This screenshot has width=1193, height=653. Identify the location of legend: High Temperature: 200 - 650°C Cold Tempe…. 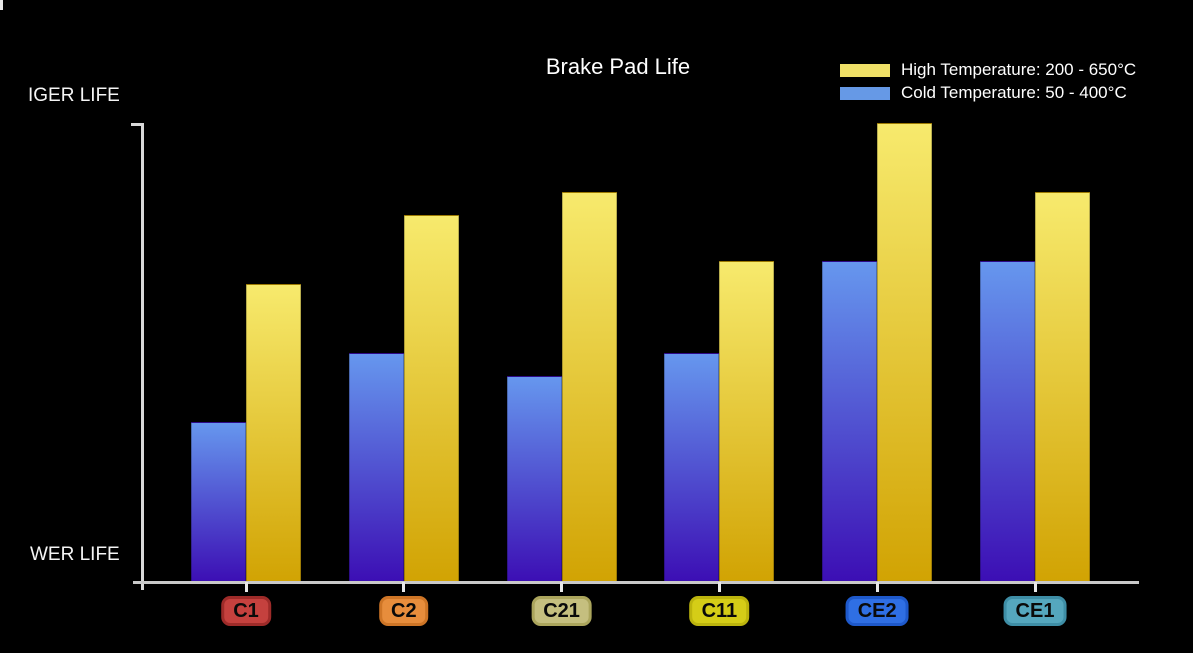
(988, 81).